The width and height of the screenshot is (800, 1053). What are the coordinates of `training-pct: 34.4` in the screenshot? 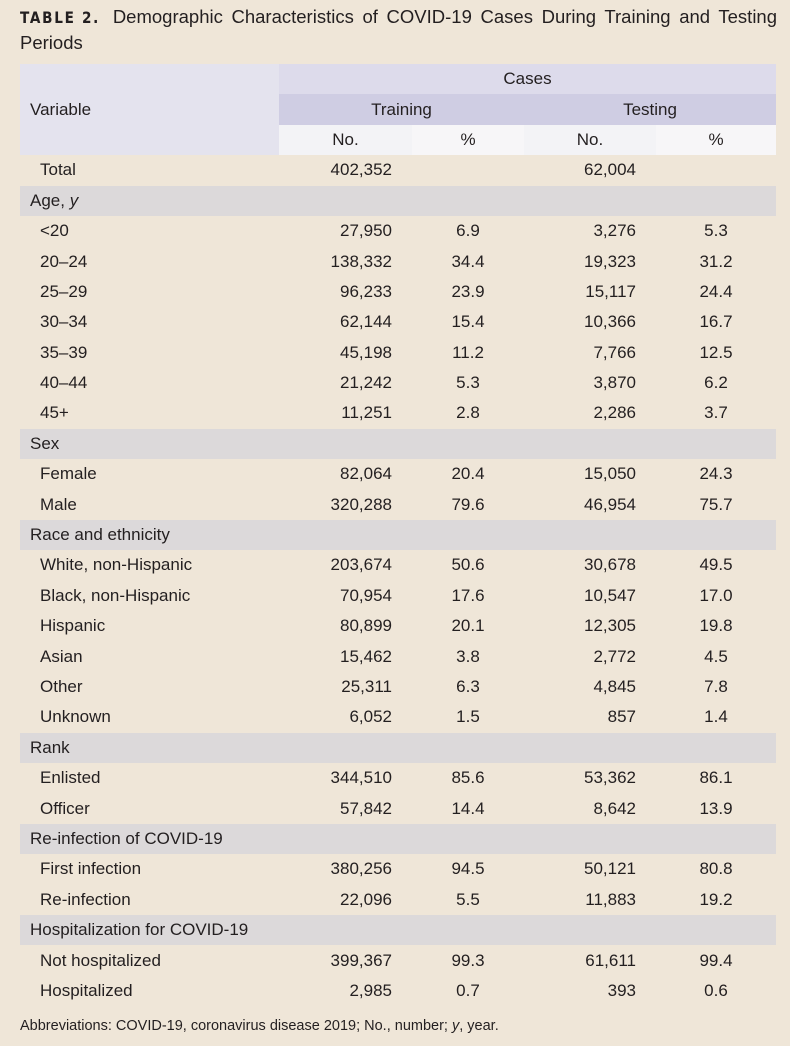 It's located at (468, 261).